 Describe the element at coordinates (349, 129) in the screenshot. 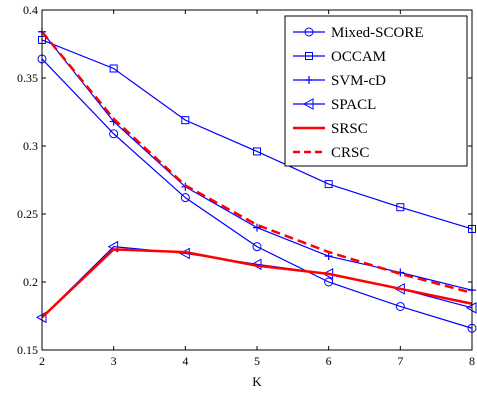

I see `legend-label: SRSC` at that location.